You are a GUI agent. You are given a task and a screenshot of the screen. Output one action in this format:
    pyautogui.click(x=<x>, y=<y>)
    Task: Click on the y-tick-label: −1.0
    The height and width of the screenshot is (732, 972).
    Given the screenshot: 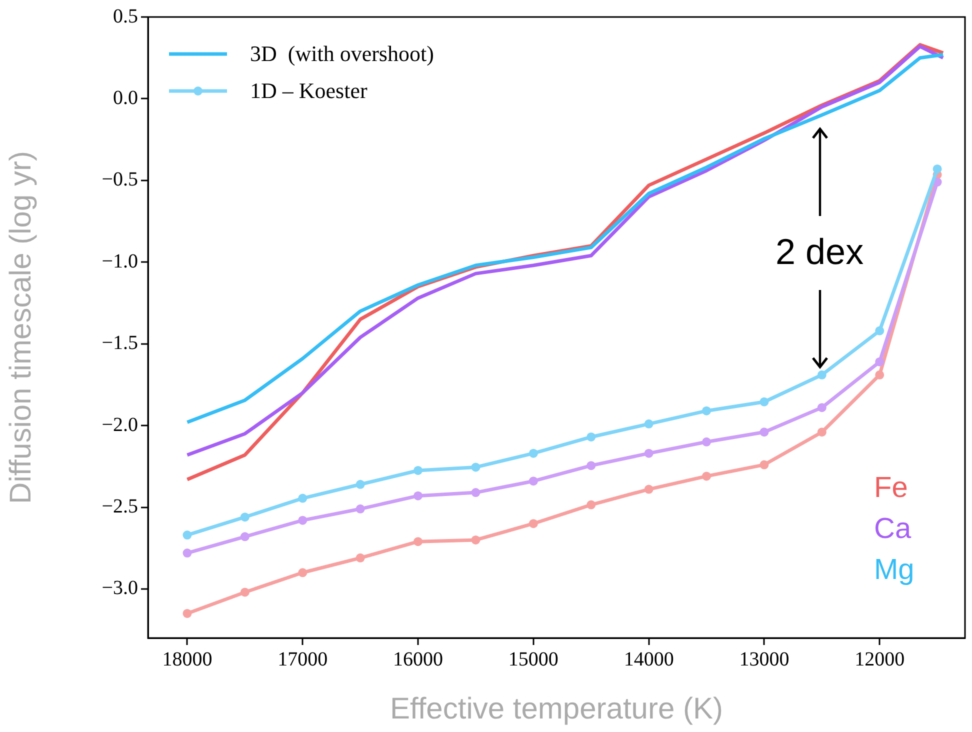 What is the action you would take?
    pyautogui.click(x=120, y=261)
    